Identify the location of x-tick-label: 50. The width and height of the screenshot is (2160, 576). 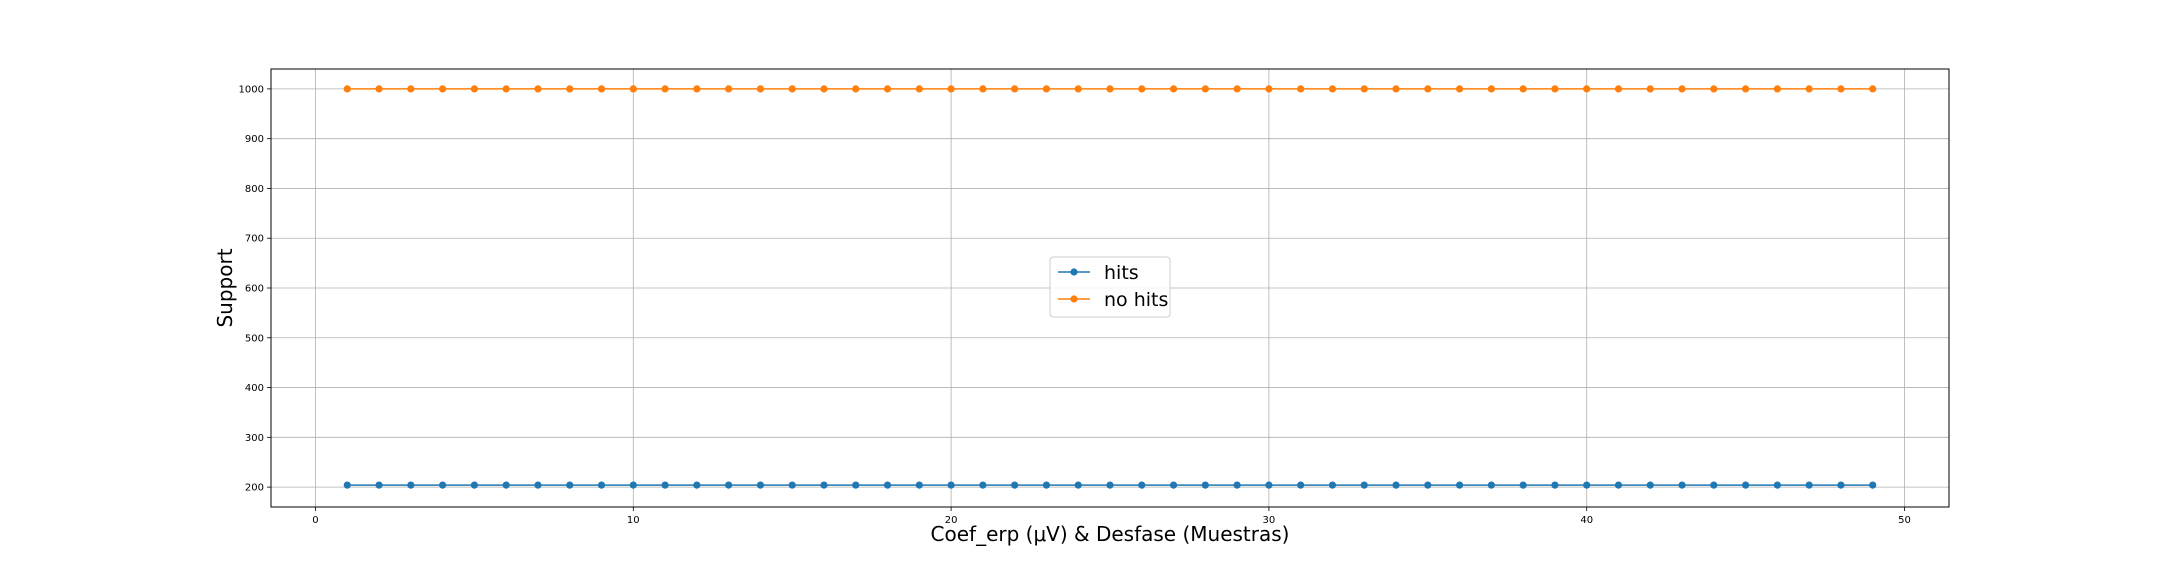
(1904, 520).